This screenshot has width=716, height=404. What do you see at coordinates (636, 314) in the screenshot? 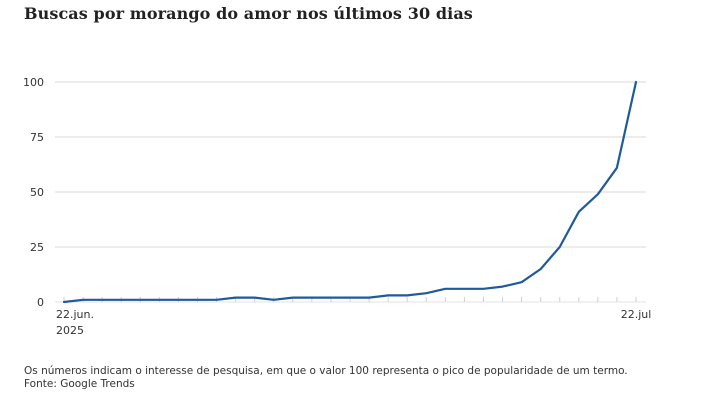
I see `x-tick-label: 22.jul` at bounding box center [636, 314].